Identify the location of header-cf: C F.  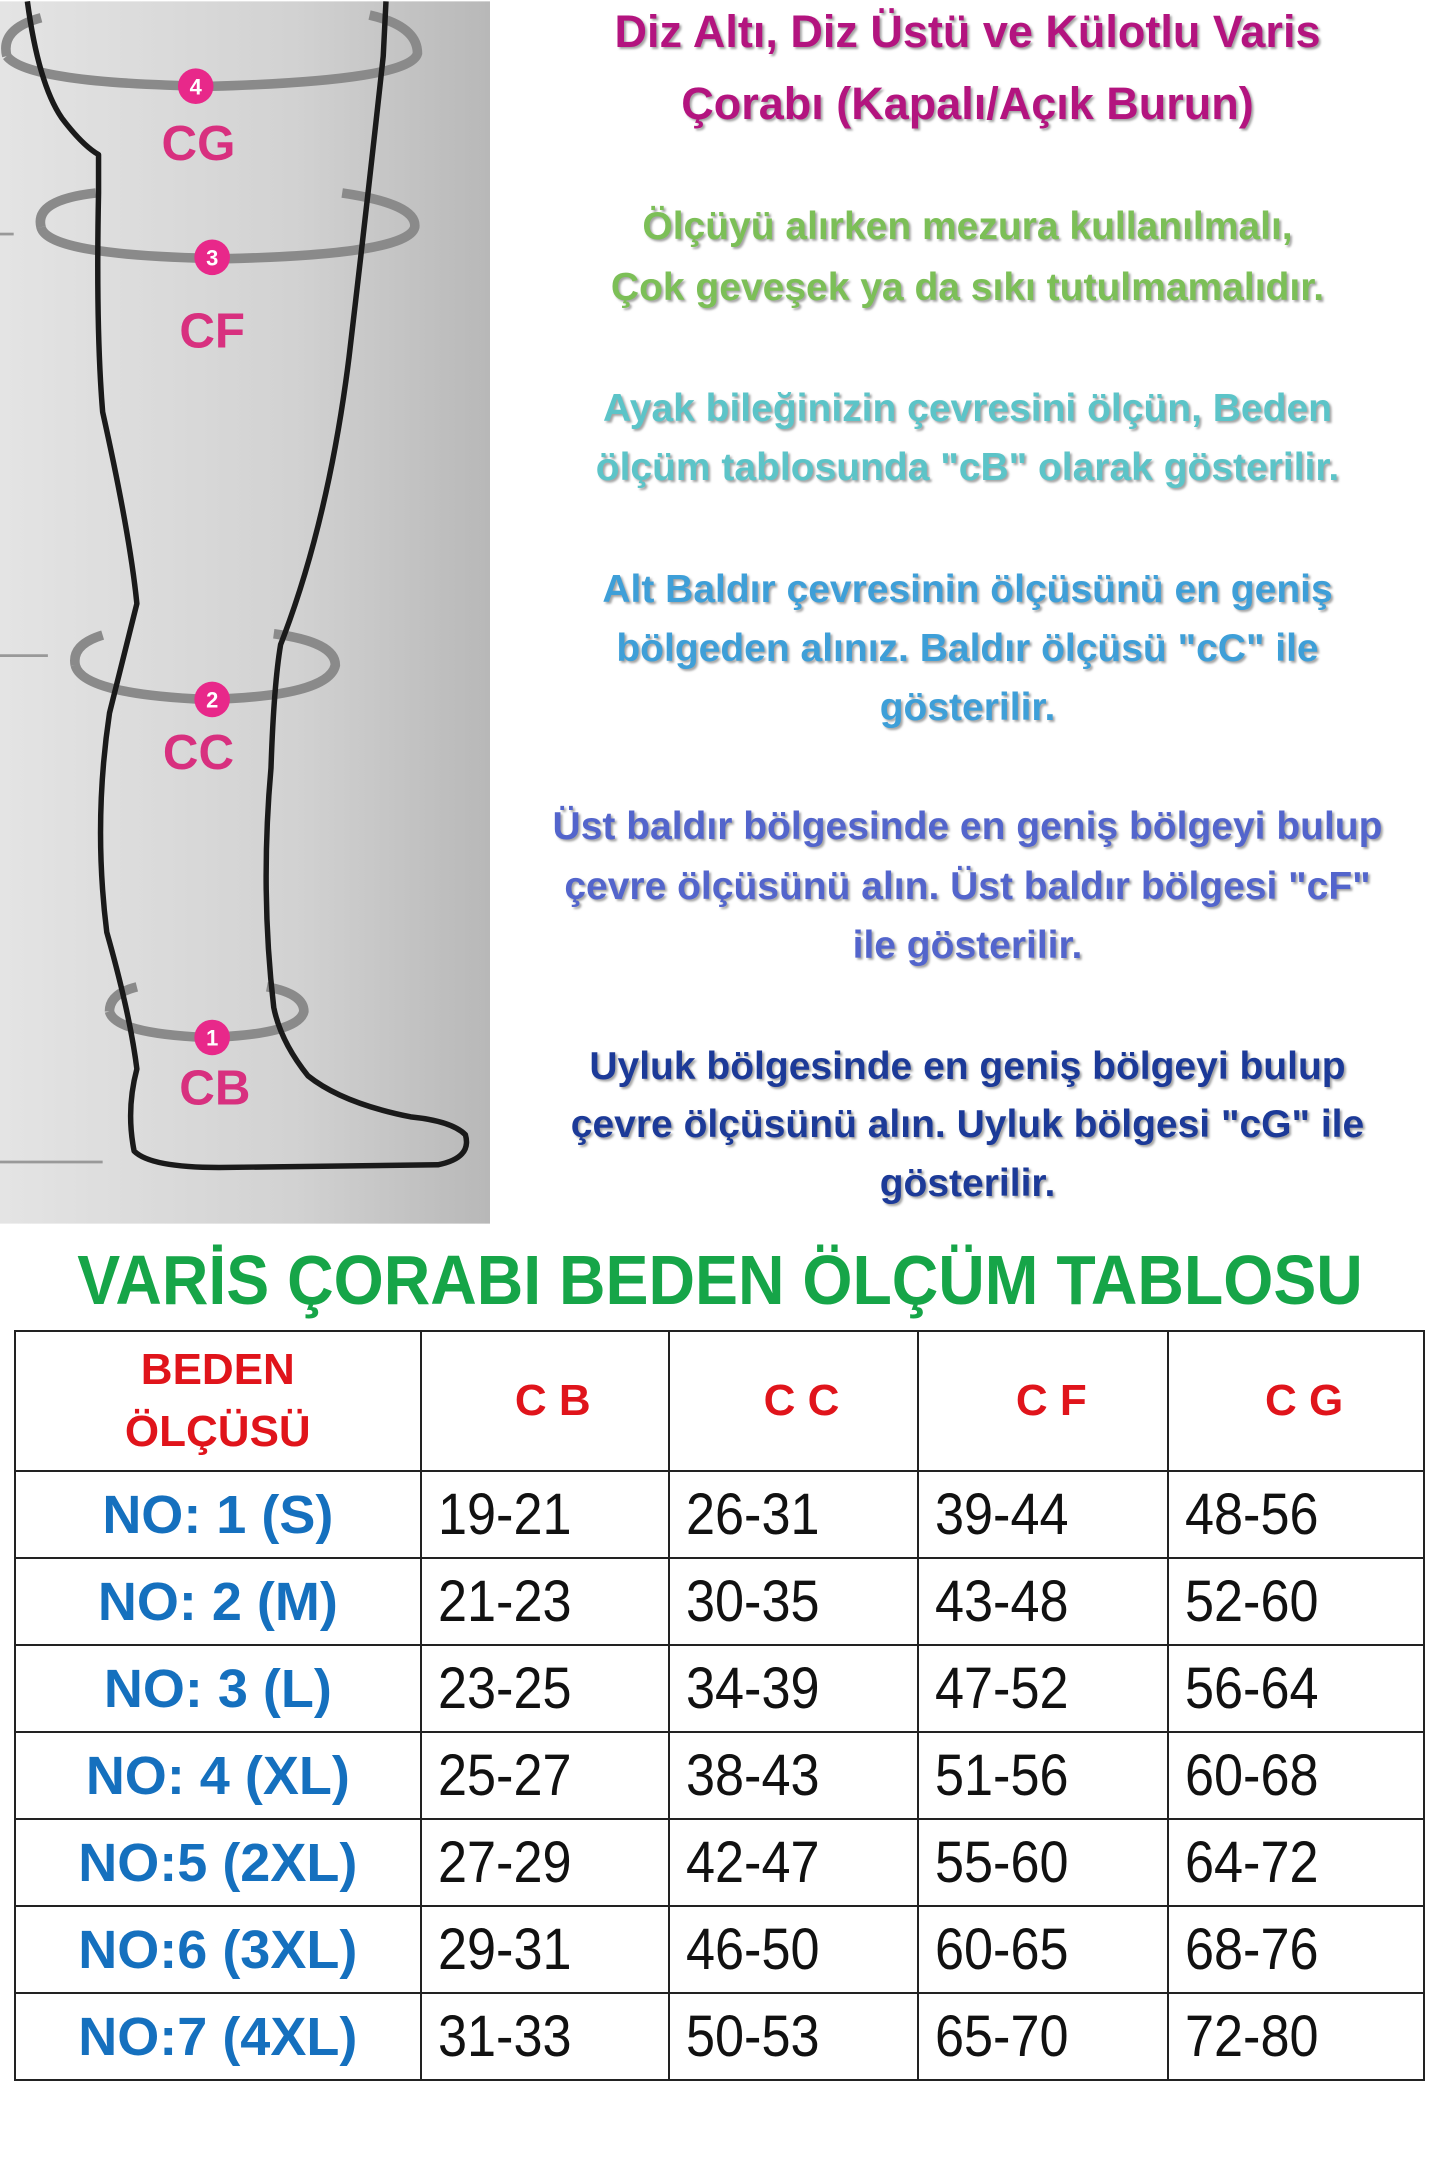
(1043, 1401).